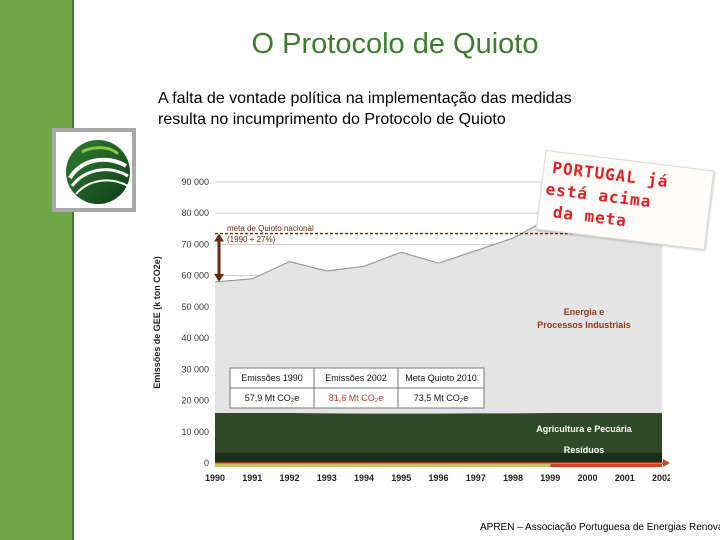 This screenshot has height=540, width=720. Describe the element at coordinates (625, 478) in the screenshot. I see `x-tick-label: 2001` at that location.